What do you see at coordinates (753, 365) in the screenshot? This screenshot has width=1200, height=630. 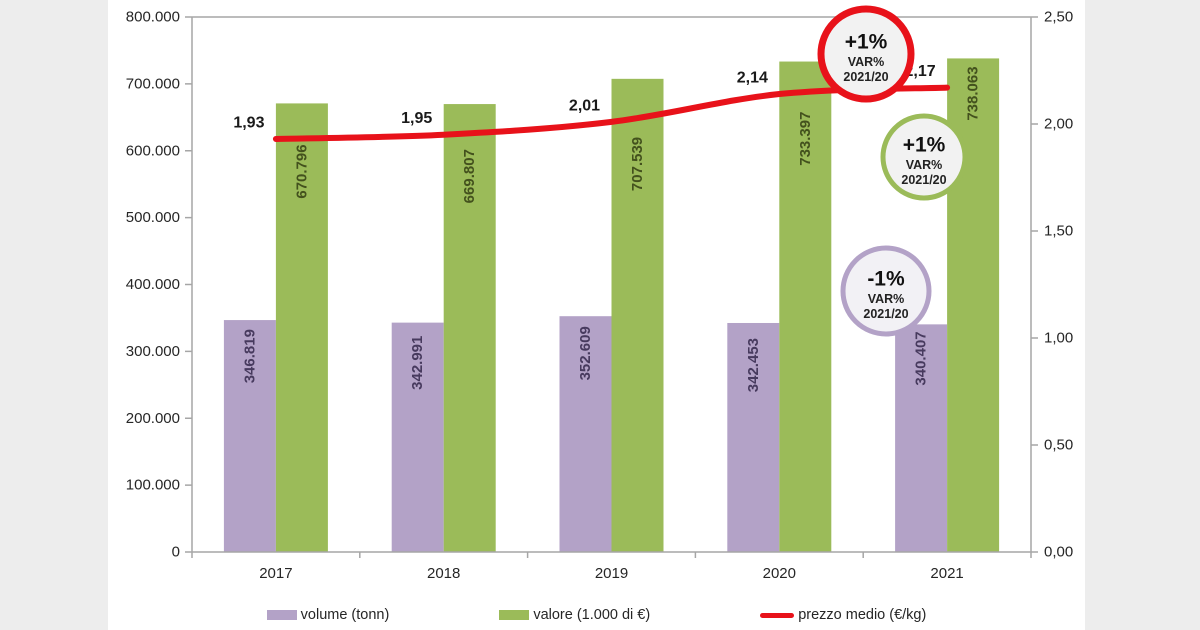 I see `bar-value-label: 342.453` at bounding box center [753, 365].